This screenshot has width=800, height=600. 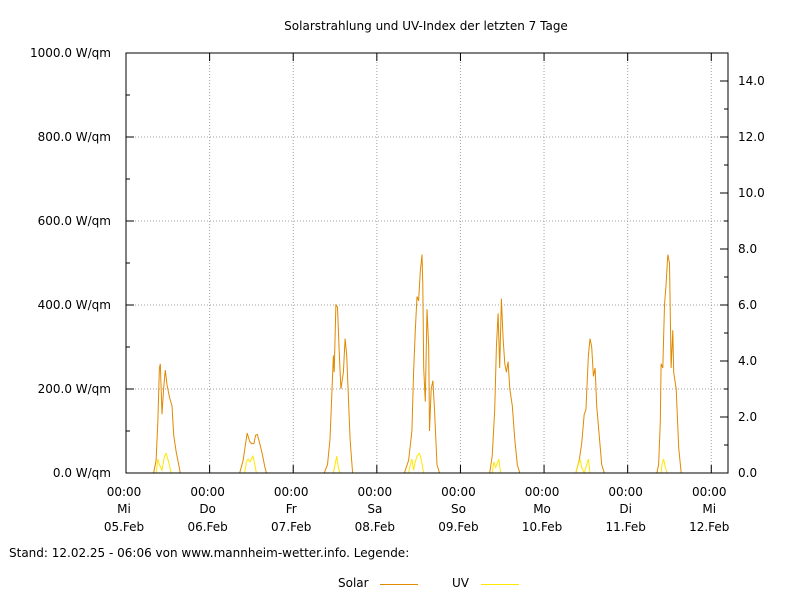 What do you see at coordinates (747, 249) in the screenshot?
I see `y-right-tick-label: 8.0` at bounding box center [747, 249].